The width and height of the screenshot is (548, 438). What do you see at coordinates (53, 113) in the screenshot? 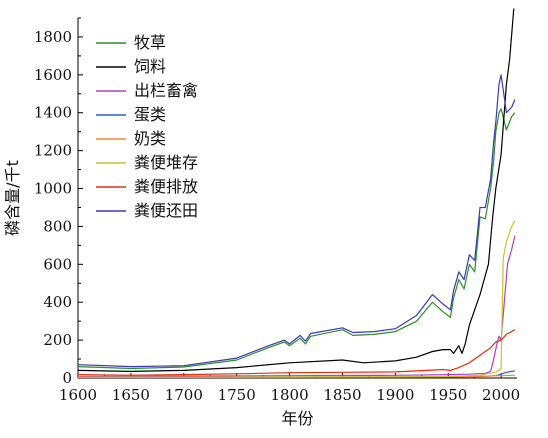
I see `y-tick-label: 1400` at bounding box center [53, 113].